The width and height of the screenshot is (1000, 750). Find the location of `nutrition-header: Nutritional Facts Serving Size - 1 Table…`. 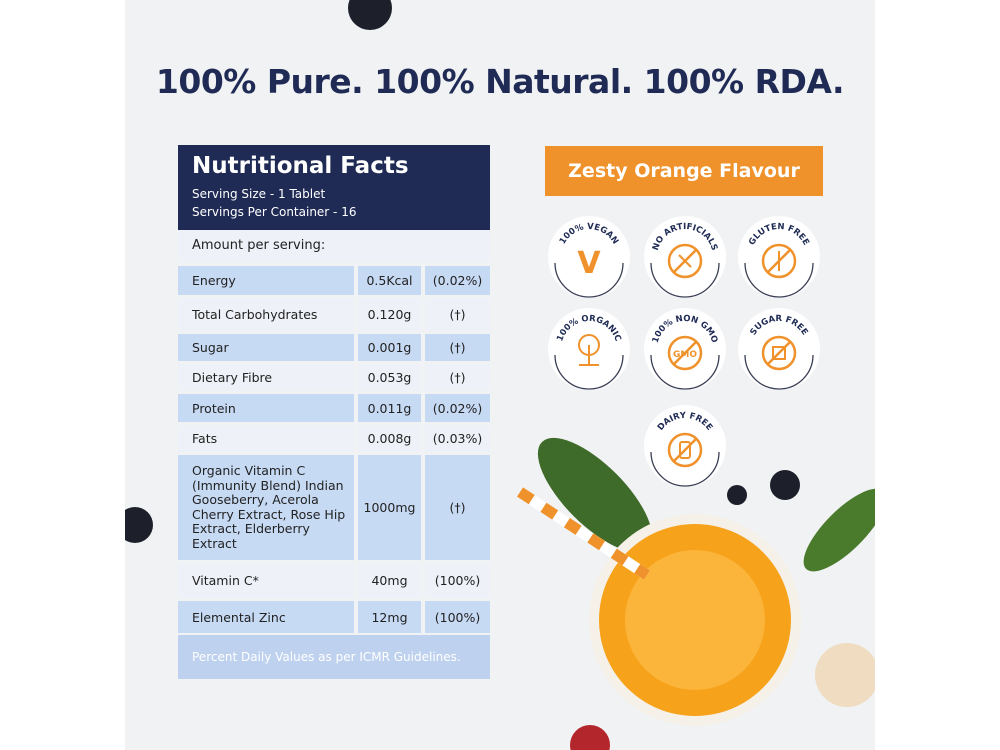

nutrition-header: Nutritional Facts Serving Size - 1 Table… is located at coordinates (334, 187).